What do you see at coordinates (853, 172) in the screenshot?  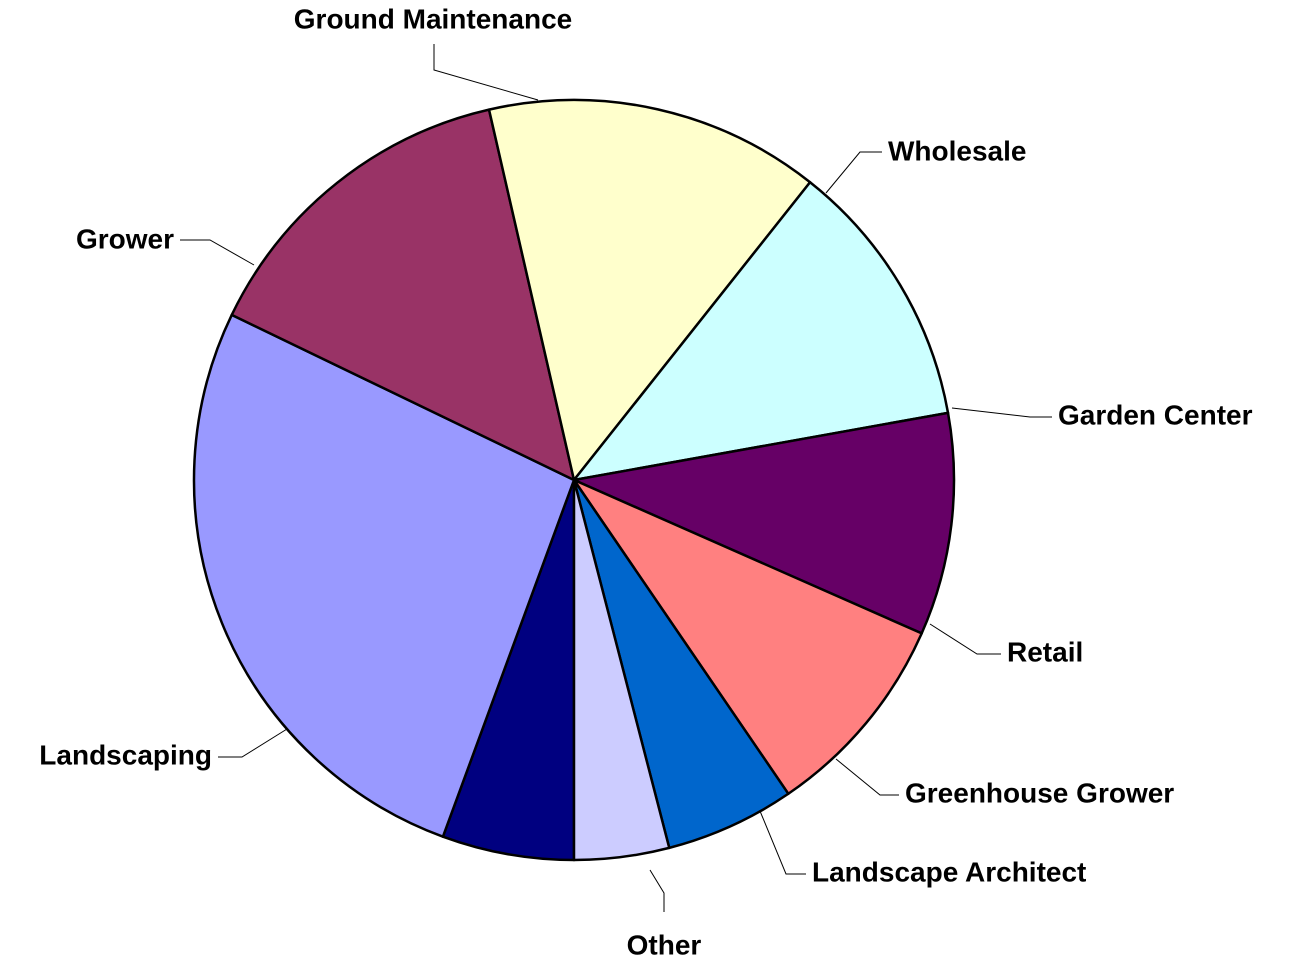 I see `leader-line-wholesale` at bounding box center [853, 172].